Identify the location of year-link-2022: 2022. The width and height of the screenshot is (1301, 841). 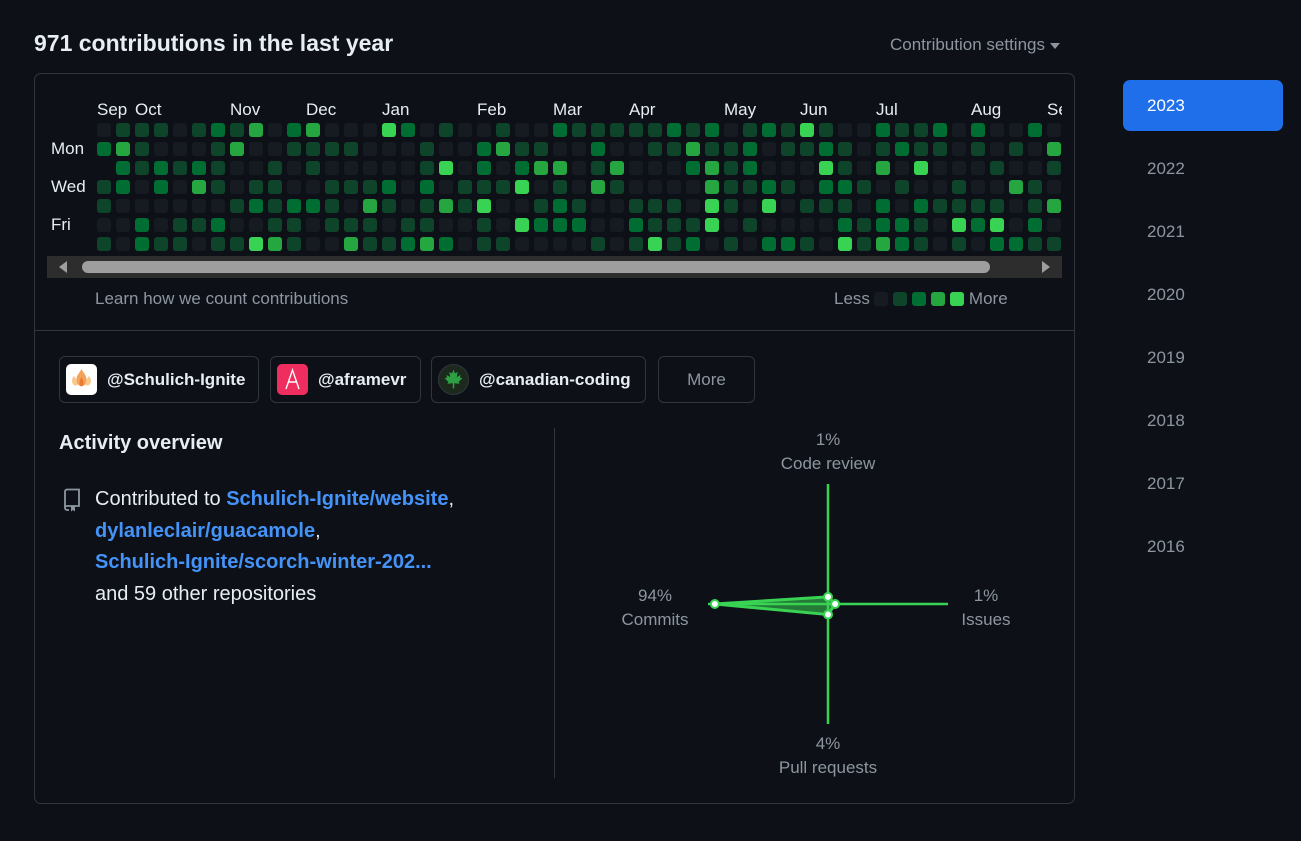
(1166, 168).